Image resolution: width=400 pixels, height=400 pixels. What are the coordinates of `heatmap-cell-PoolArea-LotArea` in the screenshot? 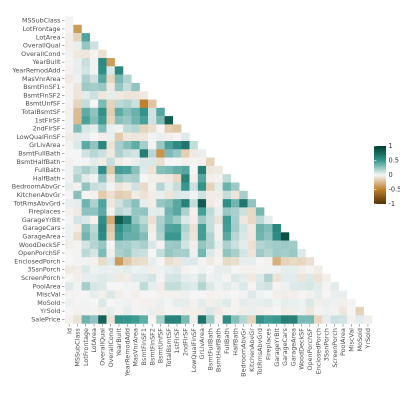 It's located at (94, 286).